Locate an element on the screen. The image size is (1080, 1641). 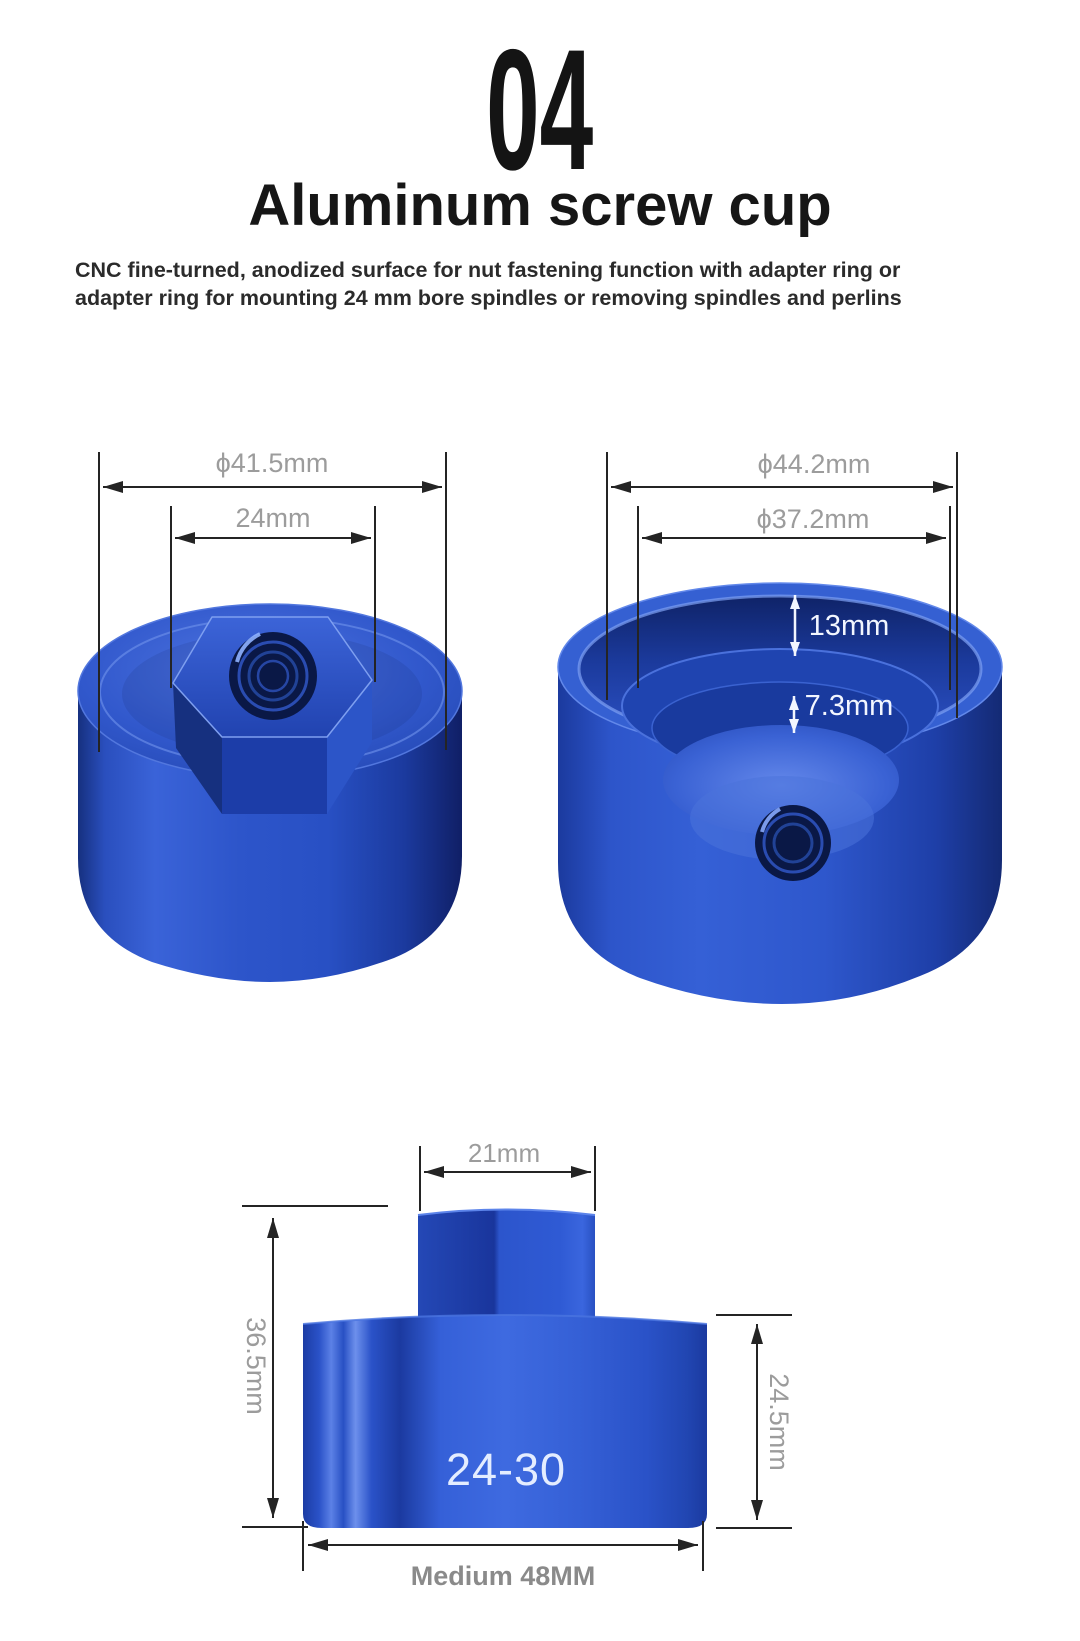
dim-label-upper-depth: 13mm is located at coordinates (849, 626).